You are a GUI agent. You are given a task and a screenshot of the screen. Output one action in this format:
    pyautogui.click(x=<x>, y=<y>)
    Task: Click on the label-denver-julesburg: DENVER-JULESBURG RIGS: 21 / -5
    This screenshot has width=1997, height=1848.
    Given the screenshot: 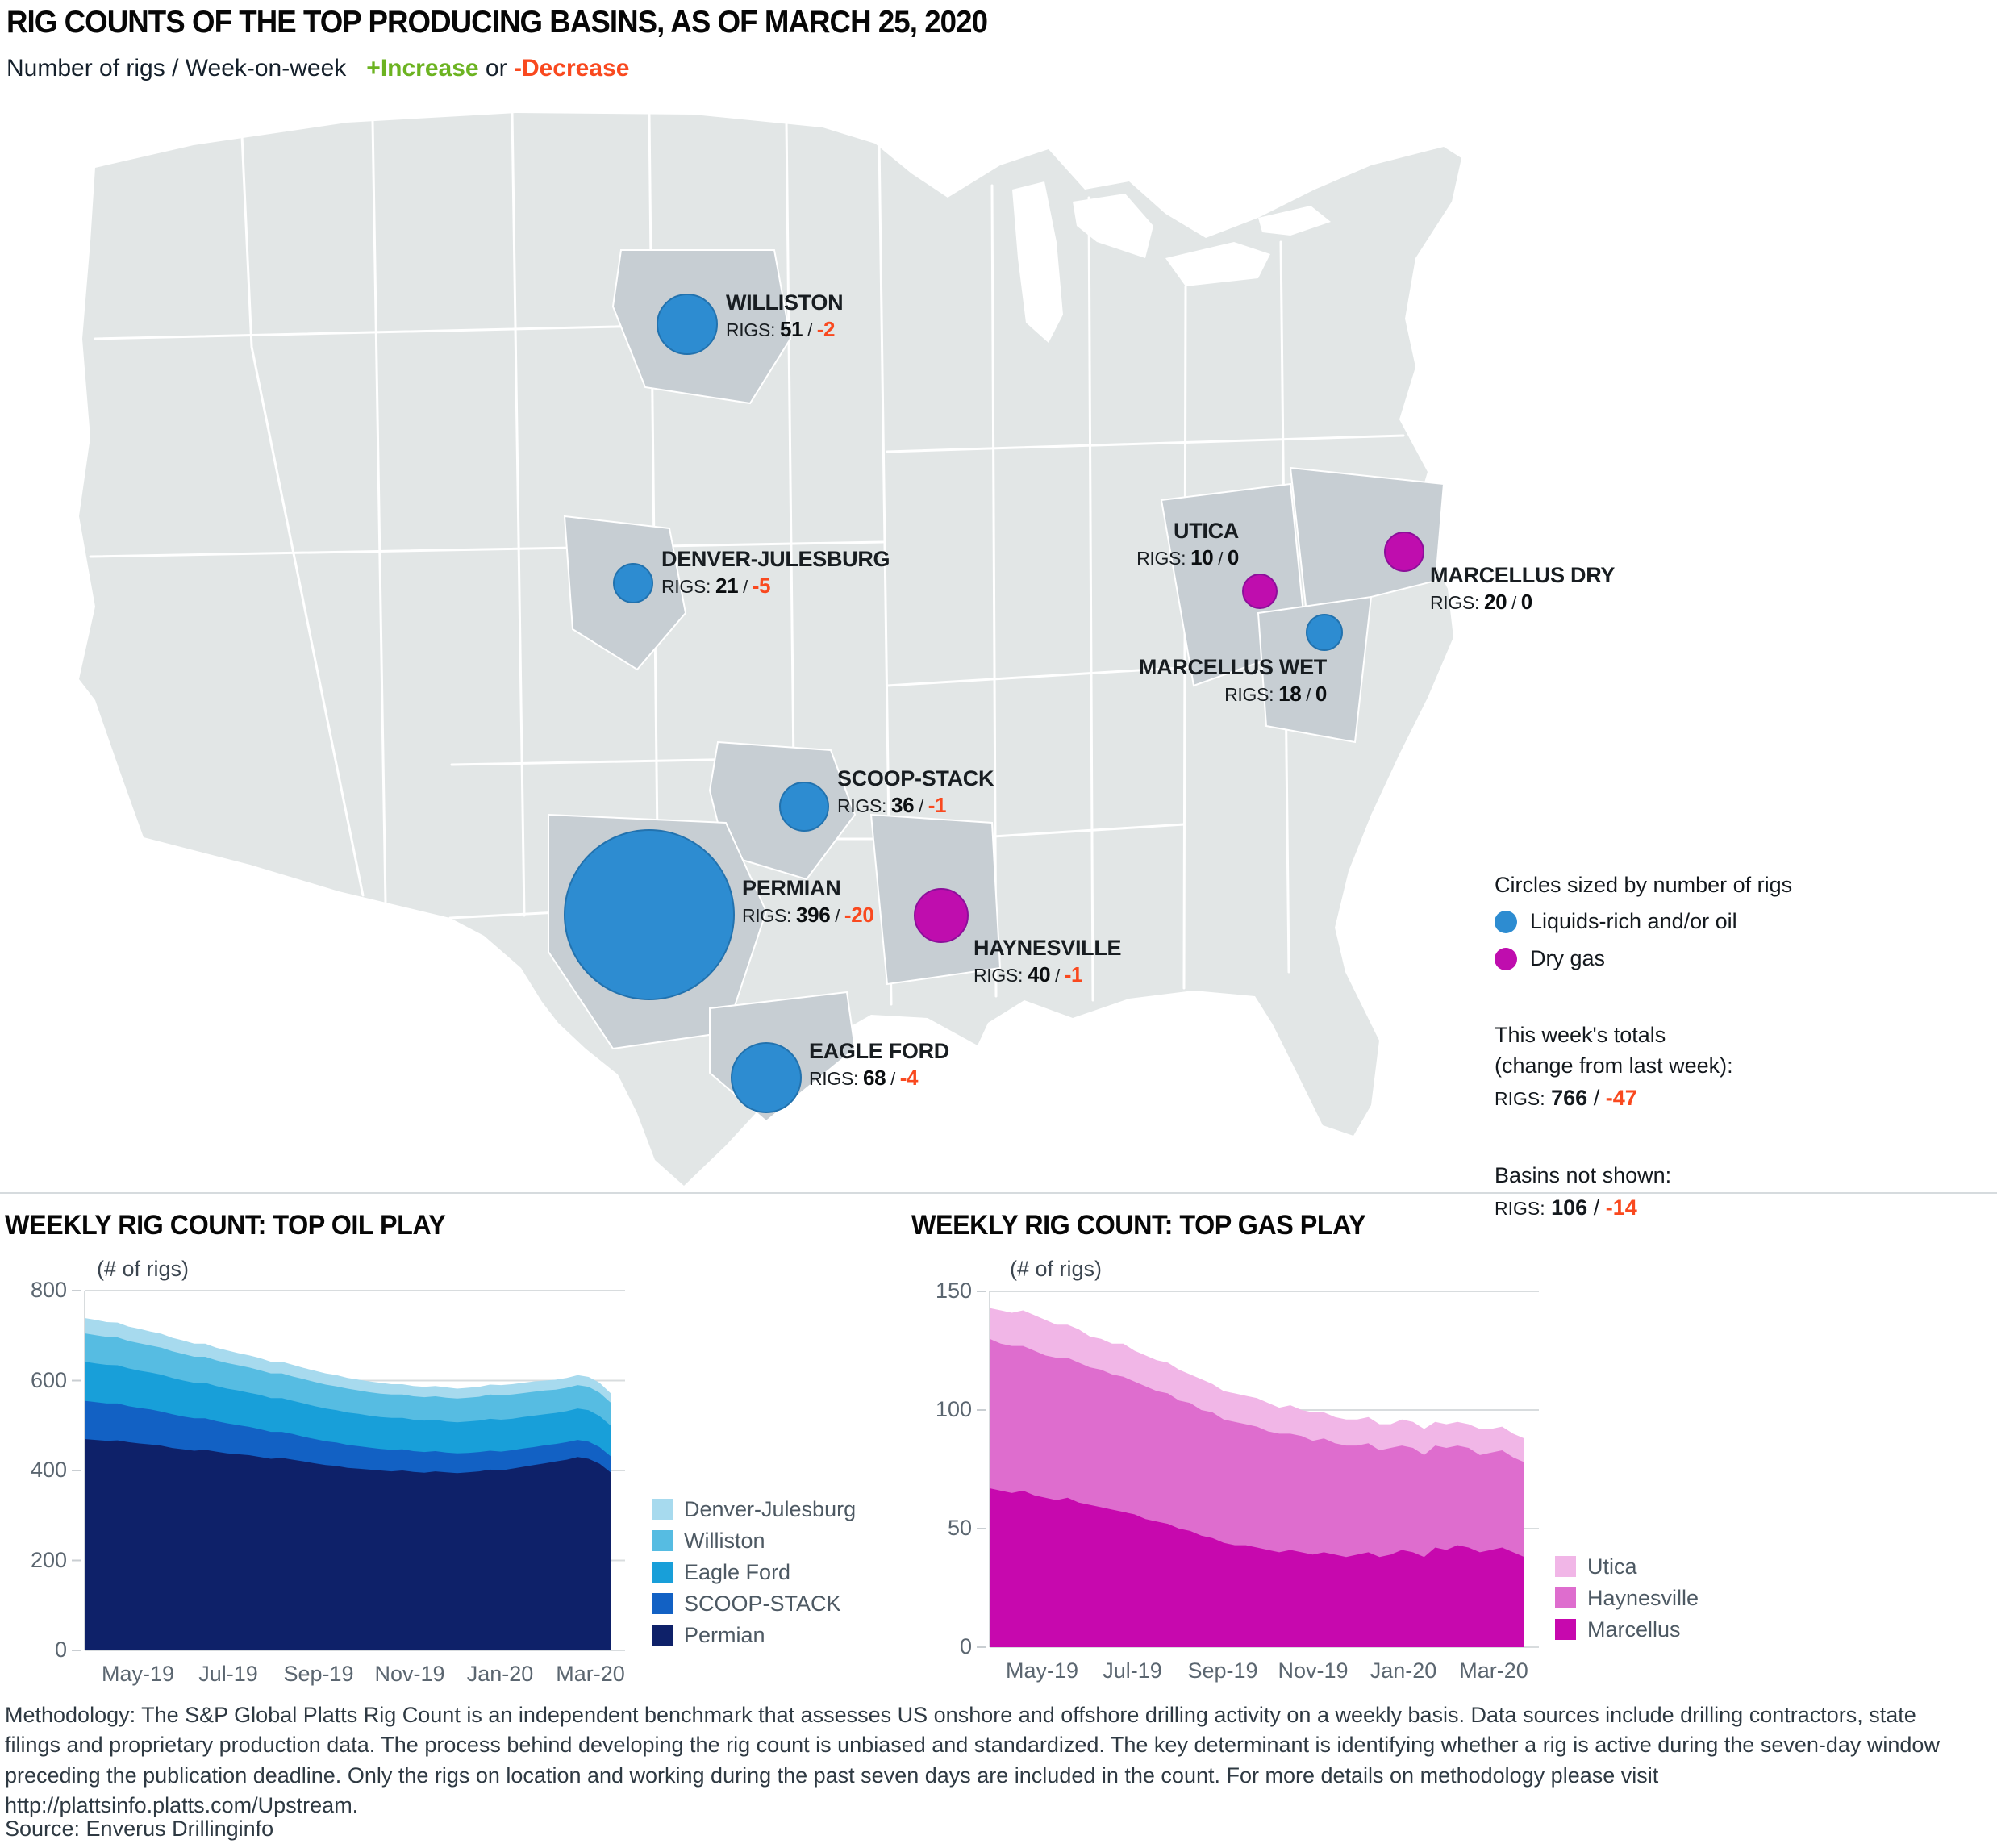 What is the action you would take?
    pyautogui.click(x=775, y=572)
    